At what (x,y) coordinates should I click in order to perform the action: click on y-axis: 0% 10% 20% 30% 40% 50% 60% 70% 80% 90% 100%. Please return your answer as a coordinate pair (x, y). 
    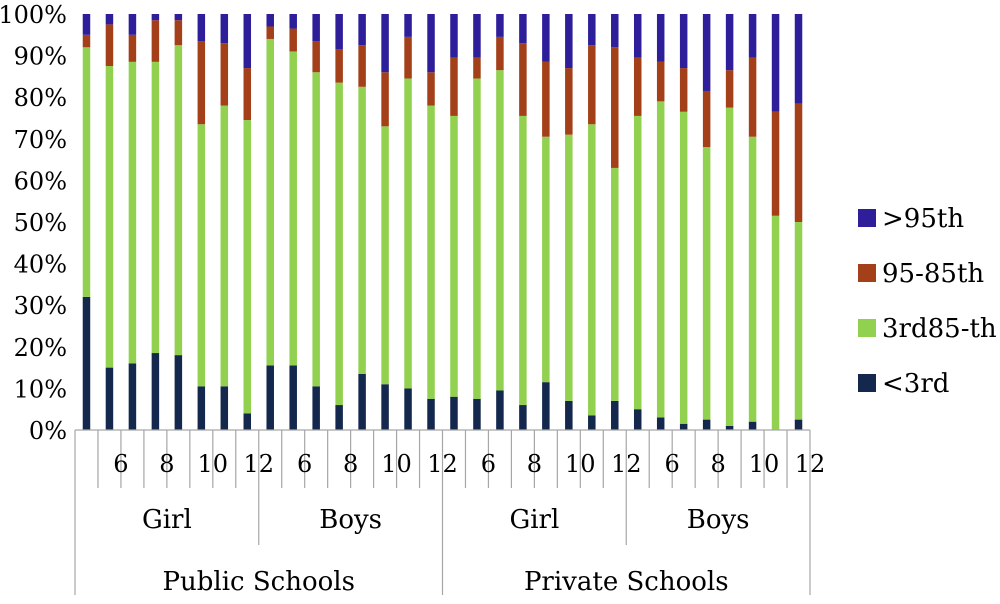
    Looking at the image, I should click on (33, 223).